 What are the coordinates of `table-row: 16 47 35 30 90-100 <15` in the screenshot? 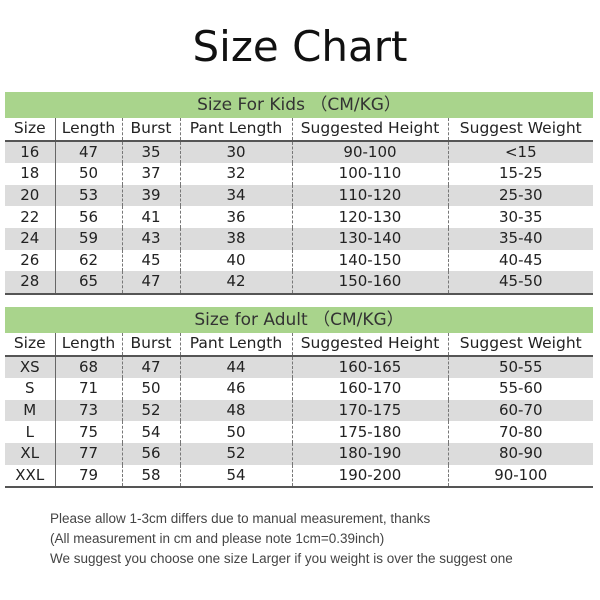 It's located at (299, 152).